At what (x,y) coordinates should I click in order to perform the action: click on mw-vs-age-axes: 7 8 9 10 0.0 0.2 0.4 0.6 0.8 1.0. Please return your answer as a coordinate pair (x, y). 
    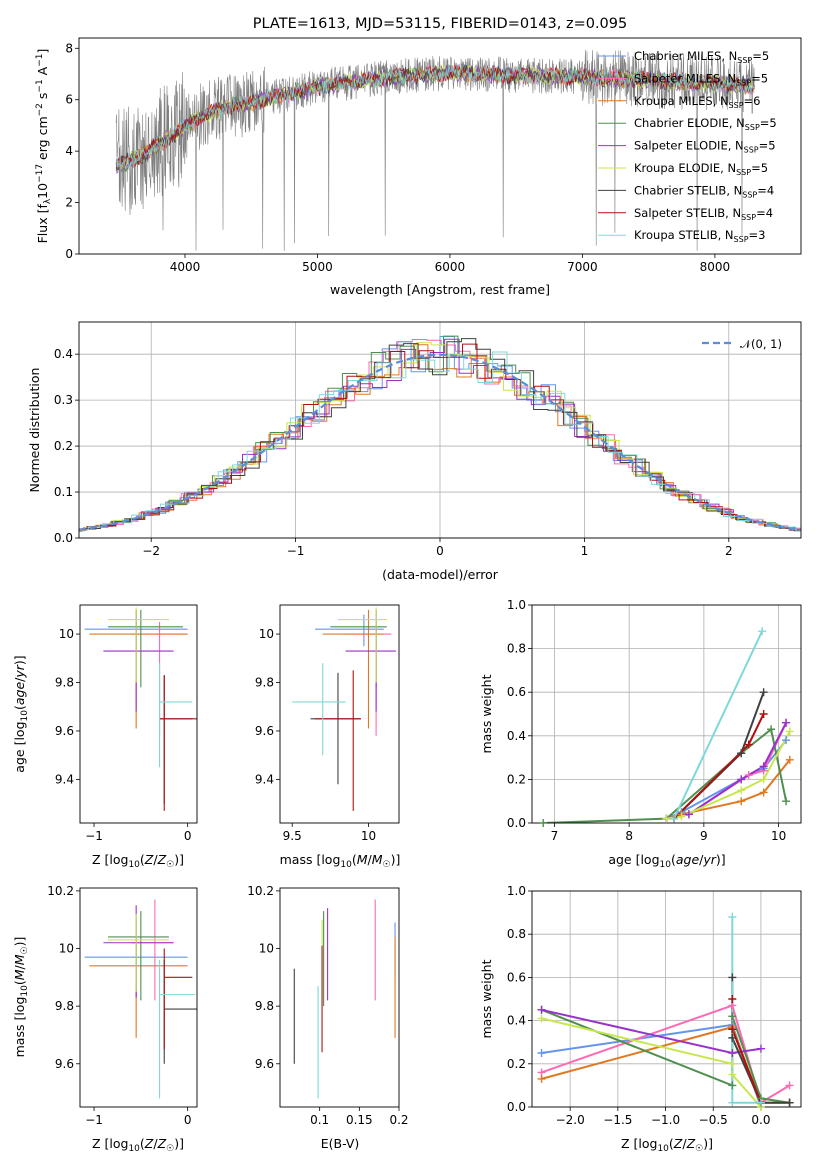
    Looking at the image, I should click on (654, 720).